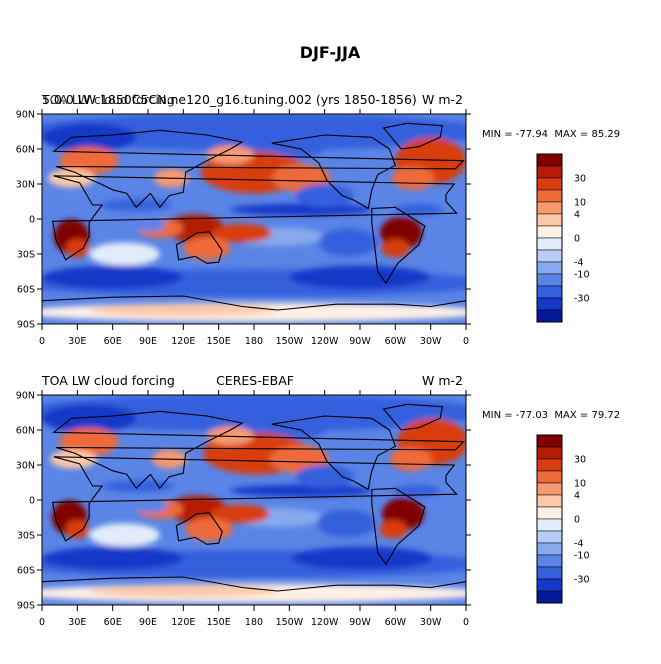 The height and width of the screenshot is (664, 661). Describe the element at coordinates (25, 431) in the screenshot. I see `y-tick-label: 60N` at that location.